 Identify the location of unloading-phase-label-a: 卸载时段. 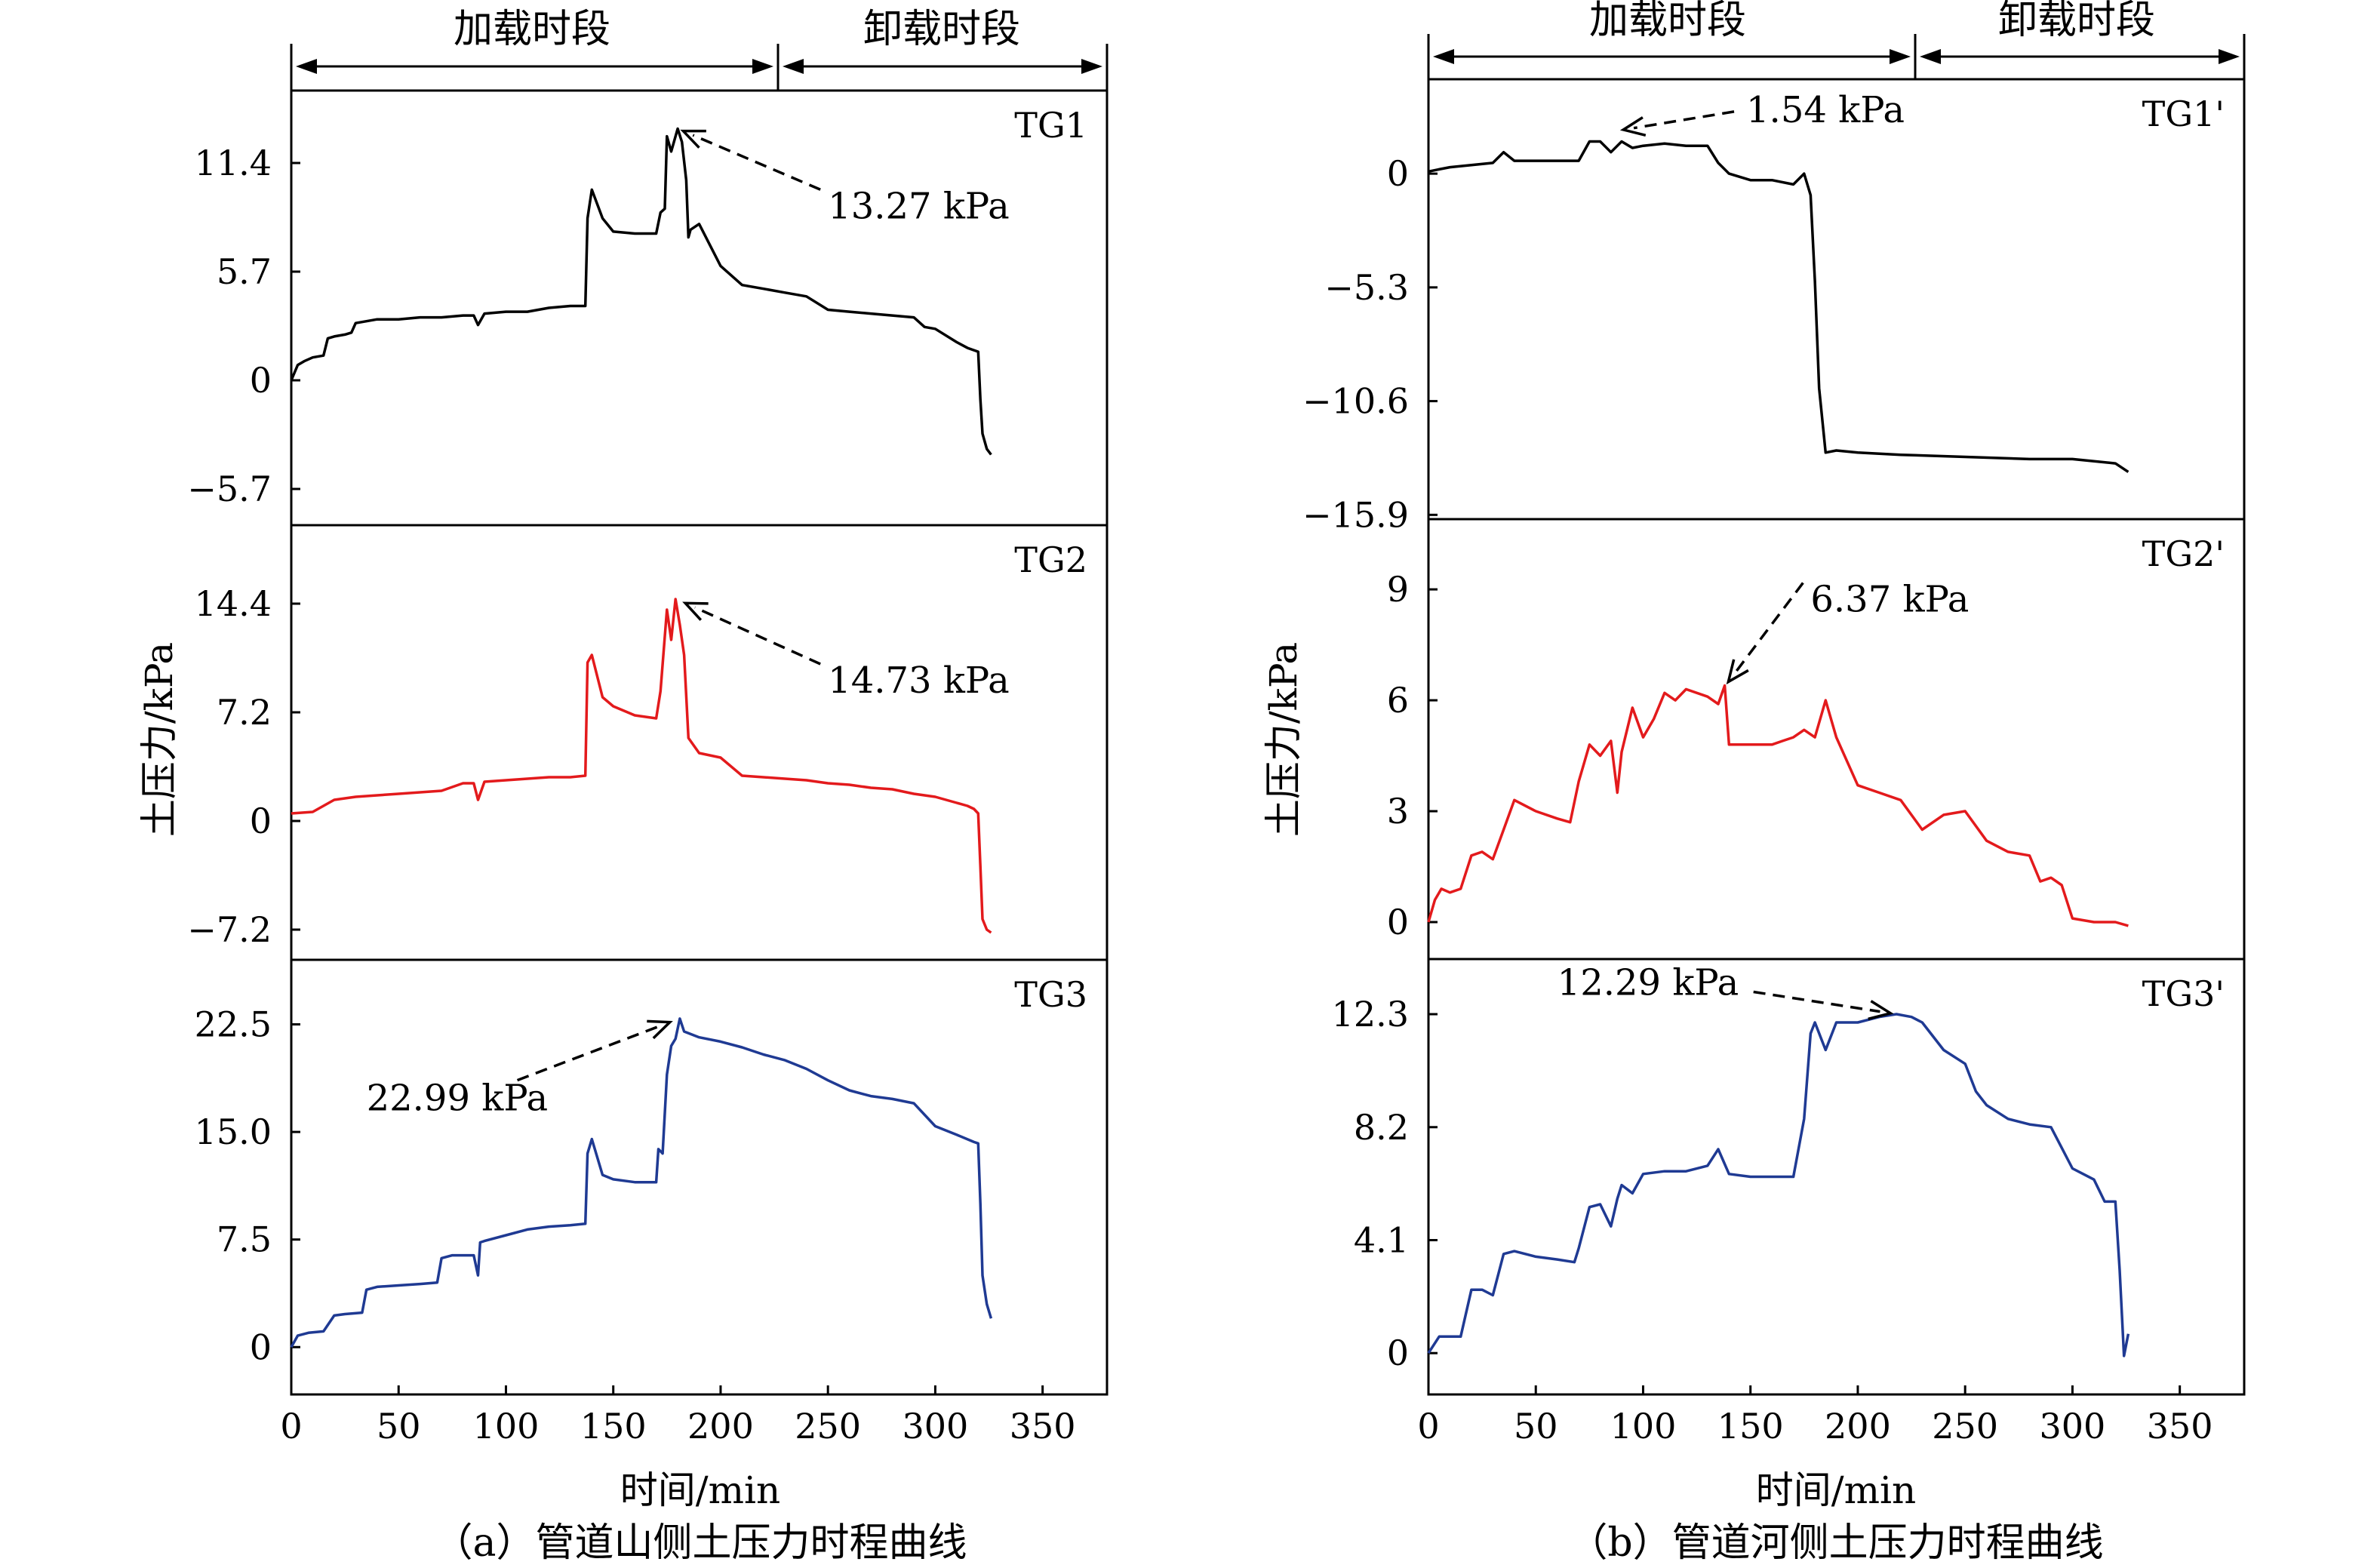
(941, 29).